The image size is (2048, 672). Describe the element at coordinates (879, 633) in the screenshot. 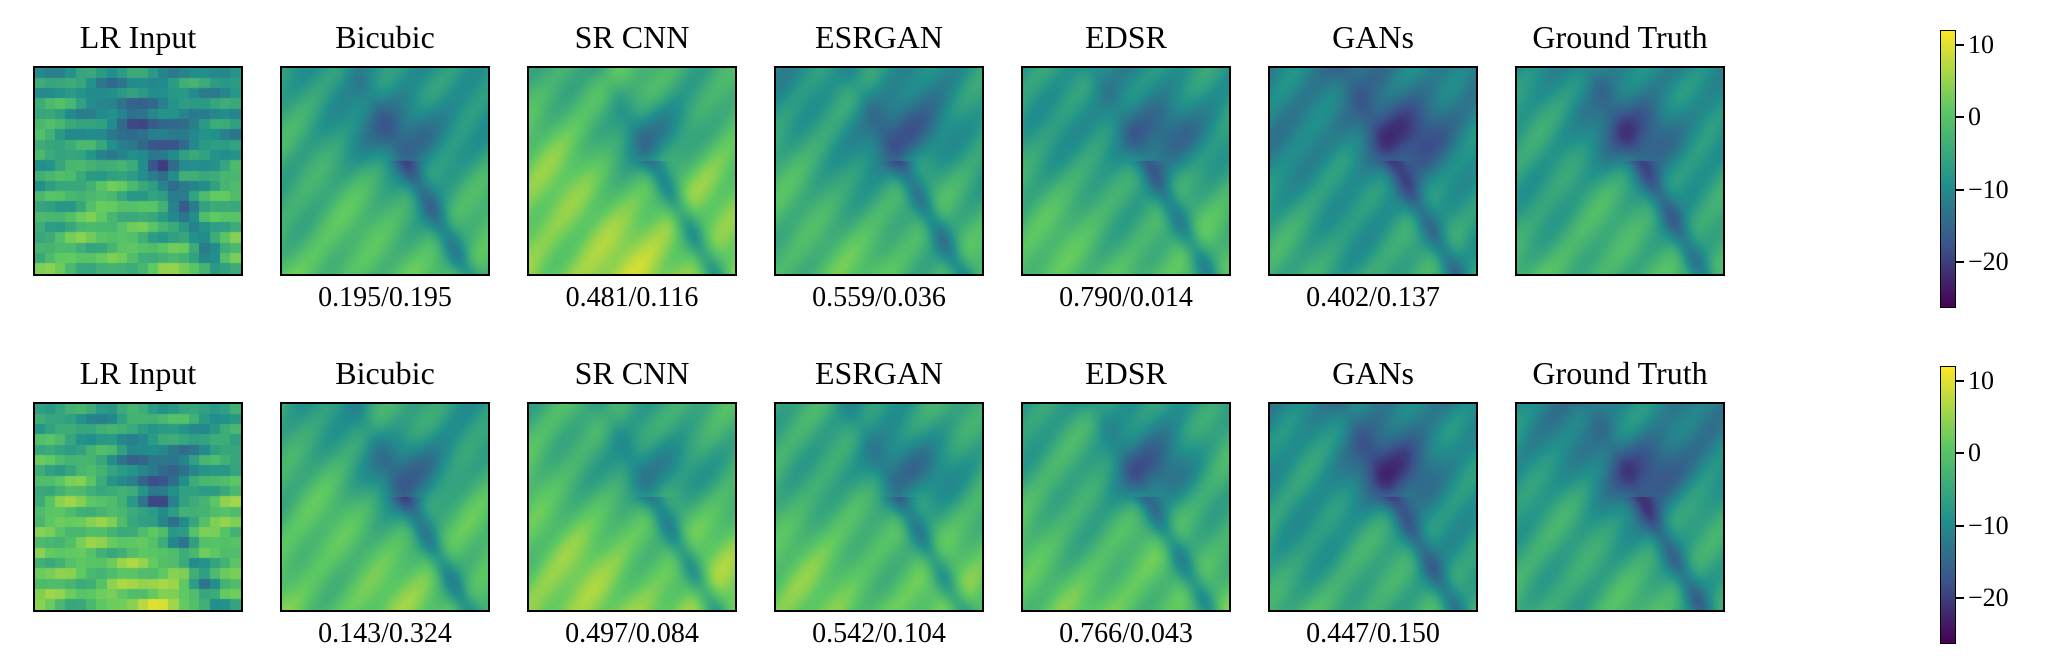

I see `panel-metric: 0.542/0.104` at that location.